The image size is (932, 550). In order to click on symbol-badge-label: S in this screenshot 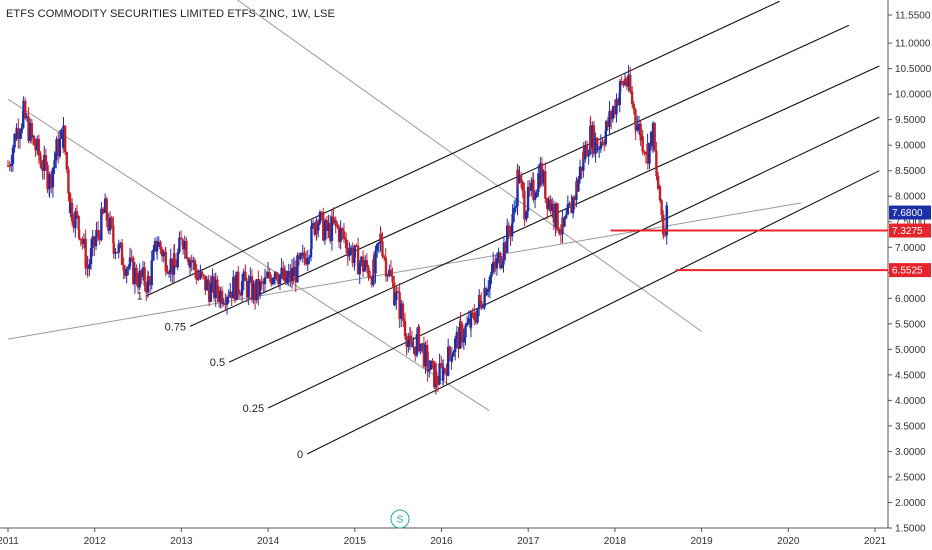, I will do `click(400, 520)`.